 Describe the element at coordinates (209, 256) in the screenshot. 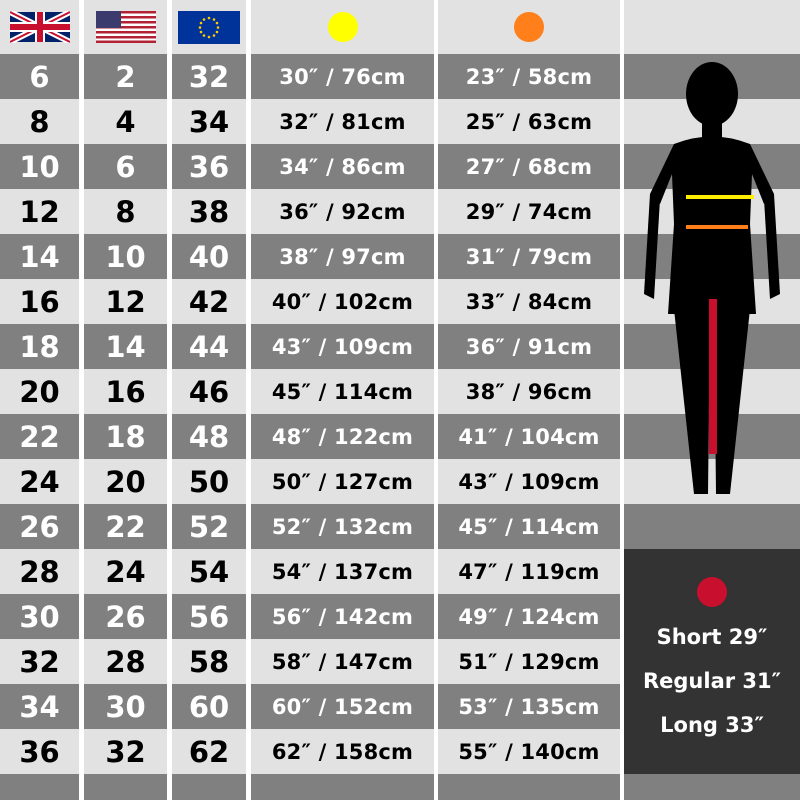

I see `size-cell: 40` at that location.